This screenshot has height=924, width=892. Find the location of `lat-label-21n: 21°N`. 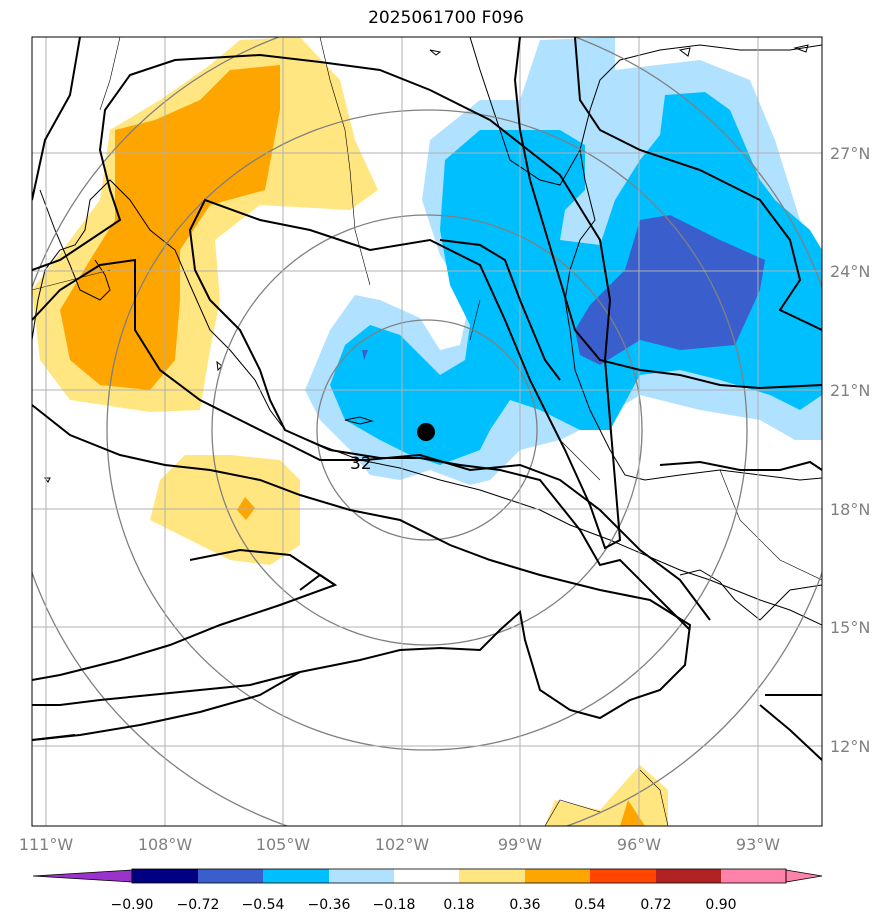

lat-label-21n: 21°N is located at coordinates (850, 390).